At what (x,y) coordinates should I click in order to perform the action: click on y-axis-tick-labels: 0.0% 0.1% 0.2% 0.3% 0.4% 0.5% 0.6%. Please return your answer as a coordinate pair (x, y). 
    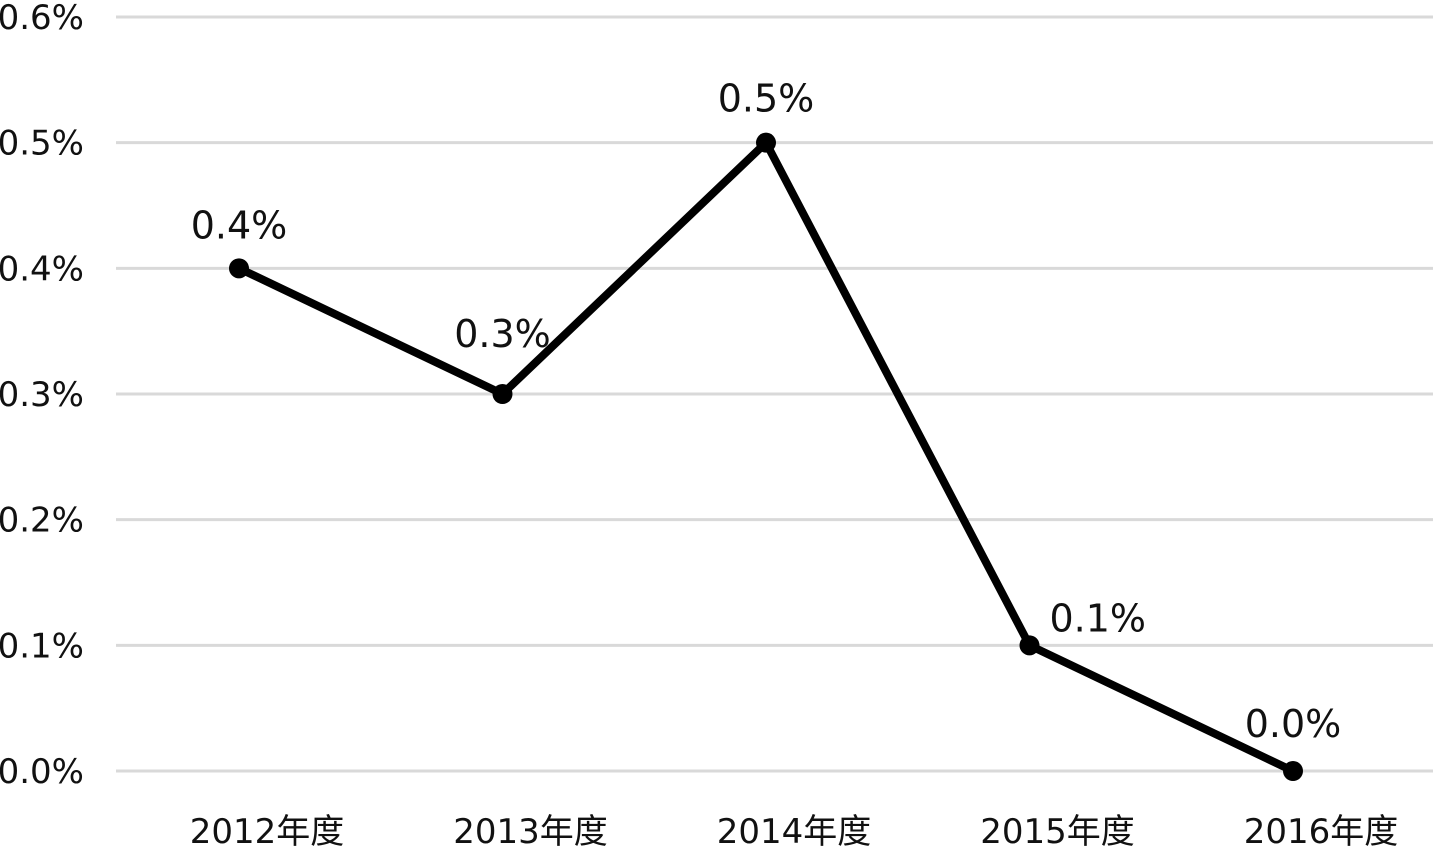
    Looking at the image, I should click on (42, 396).